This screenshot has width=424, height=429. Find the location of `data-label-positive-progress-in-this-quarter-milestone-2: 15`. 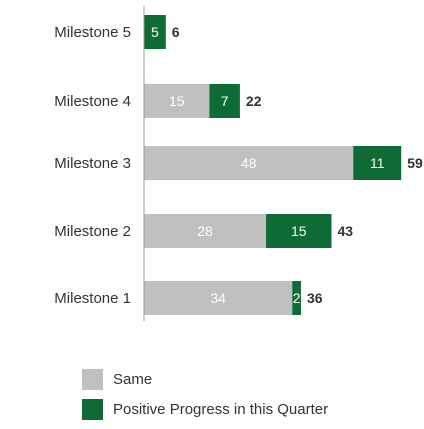

data-label-positive-progress-in-this-quarter-milestone-2: 15 is located at coordinates (299, 231).